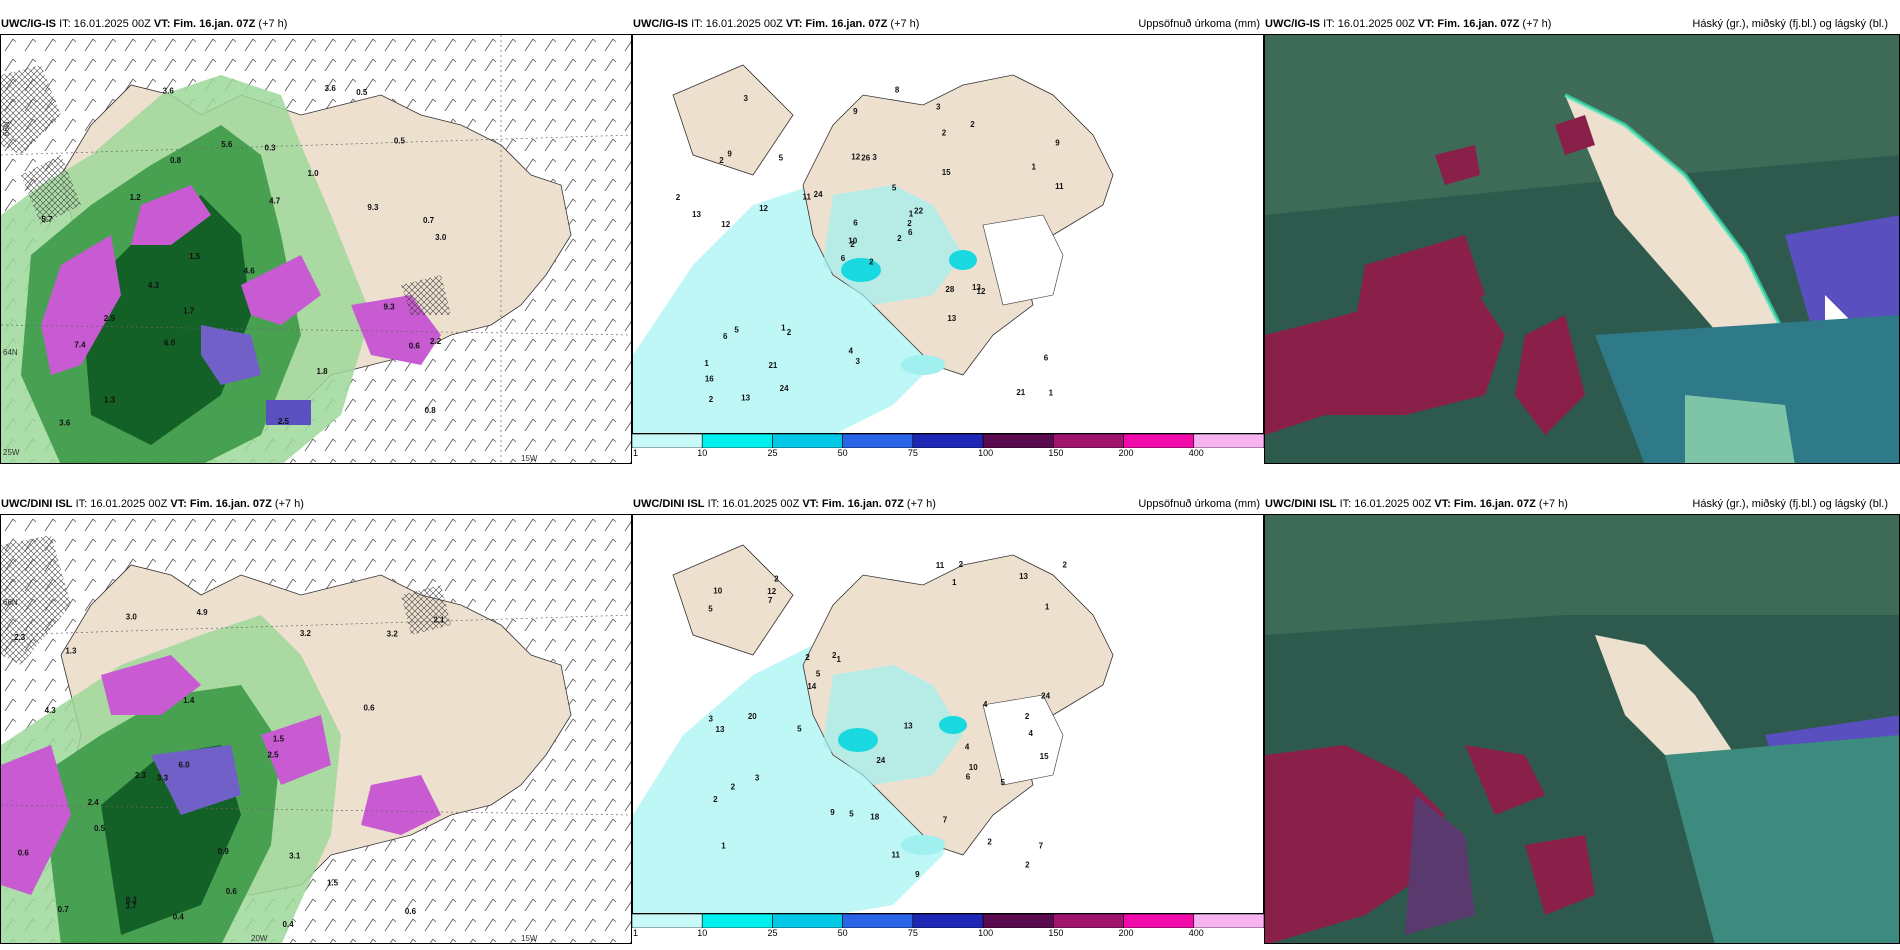 Image resolution: width=1900 pixels, height=950 pixels. I want to click on value-label: 4, so click(851, 350).